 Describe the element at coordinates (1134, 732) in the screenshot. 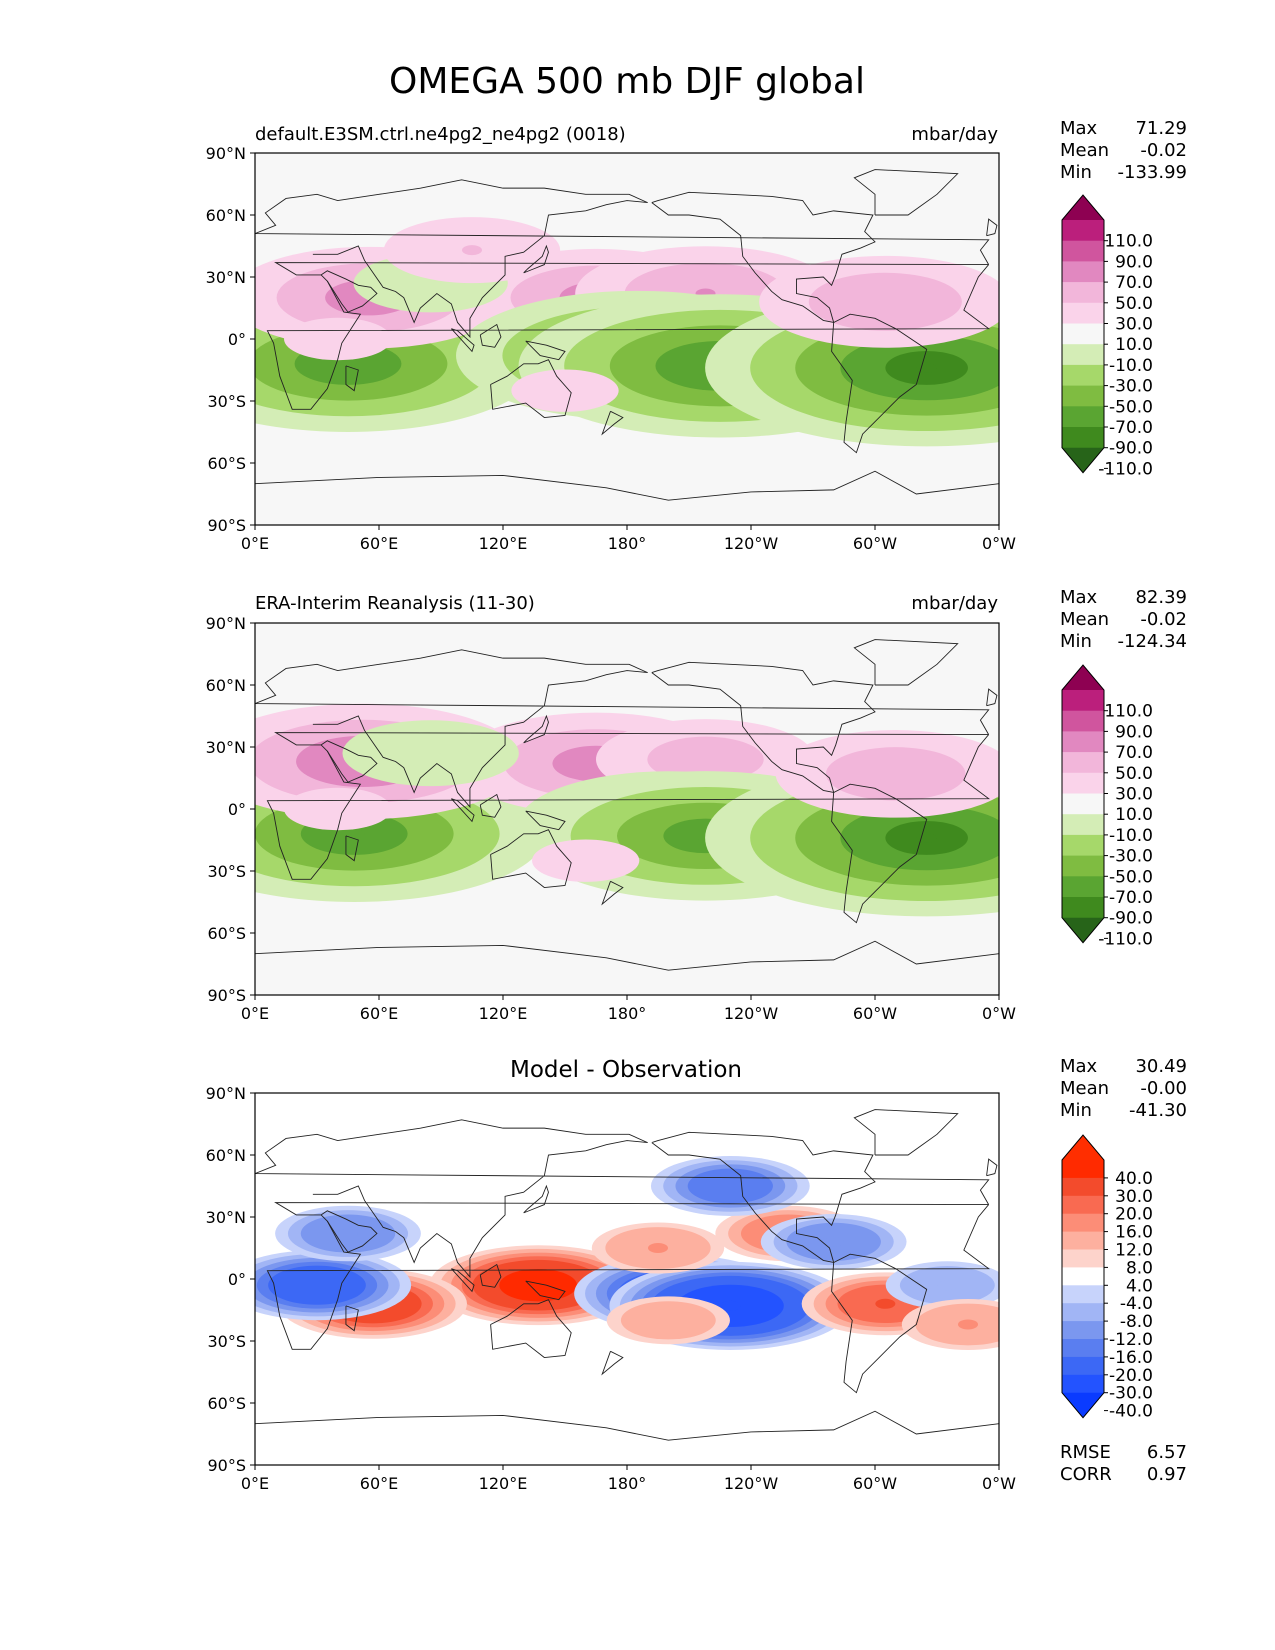

I see `colorbar-tick-label: 90.0` at that location.